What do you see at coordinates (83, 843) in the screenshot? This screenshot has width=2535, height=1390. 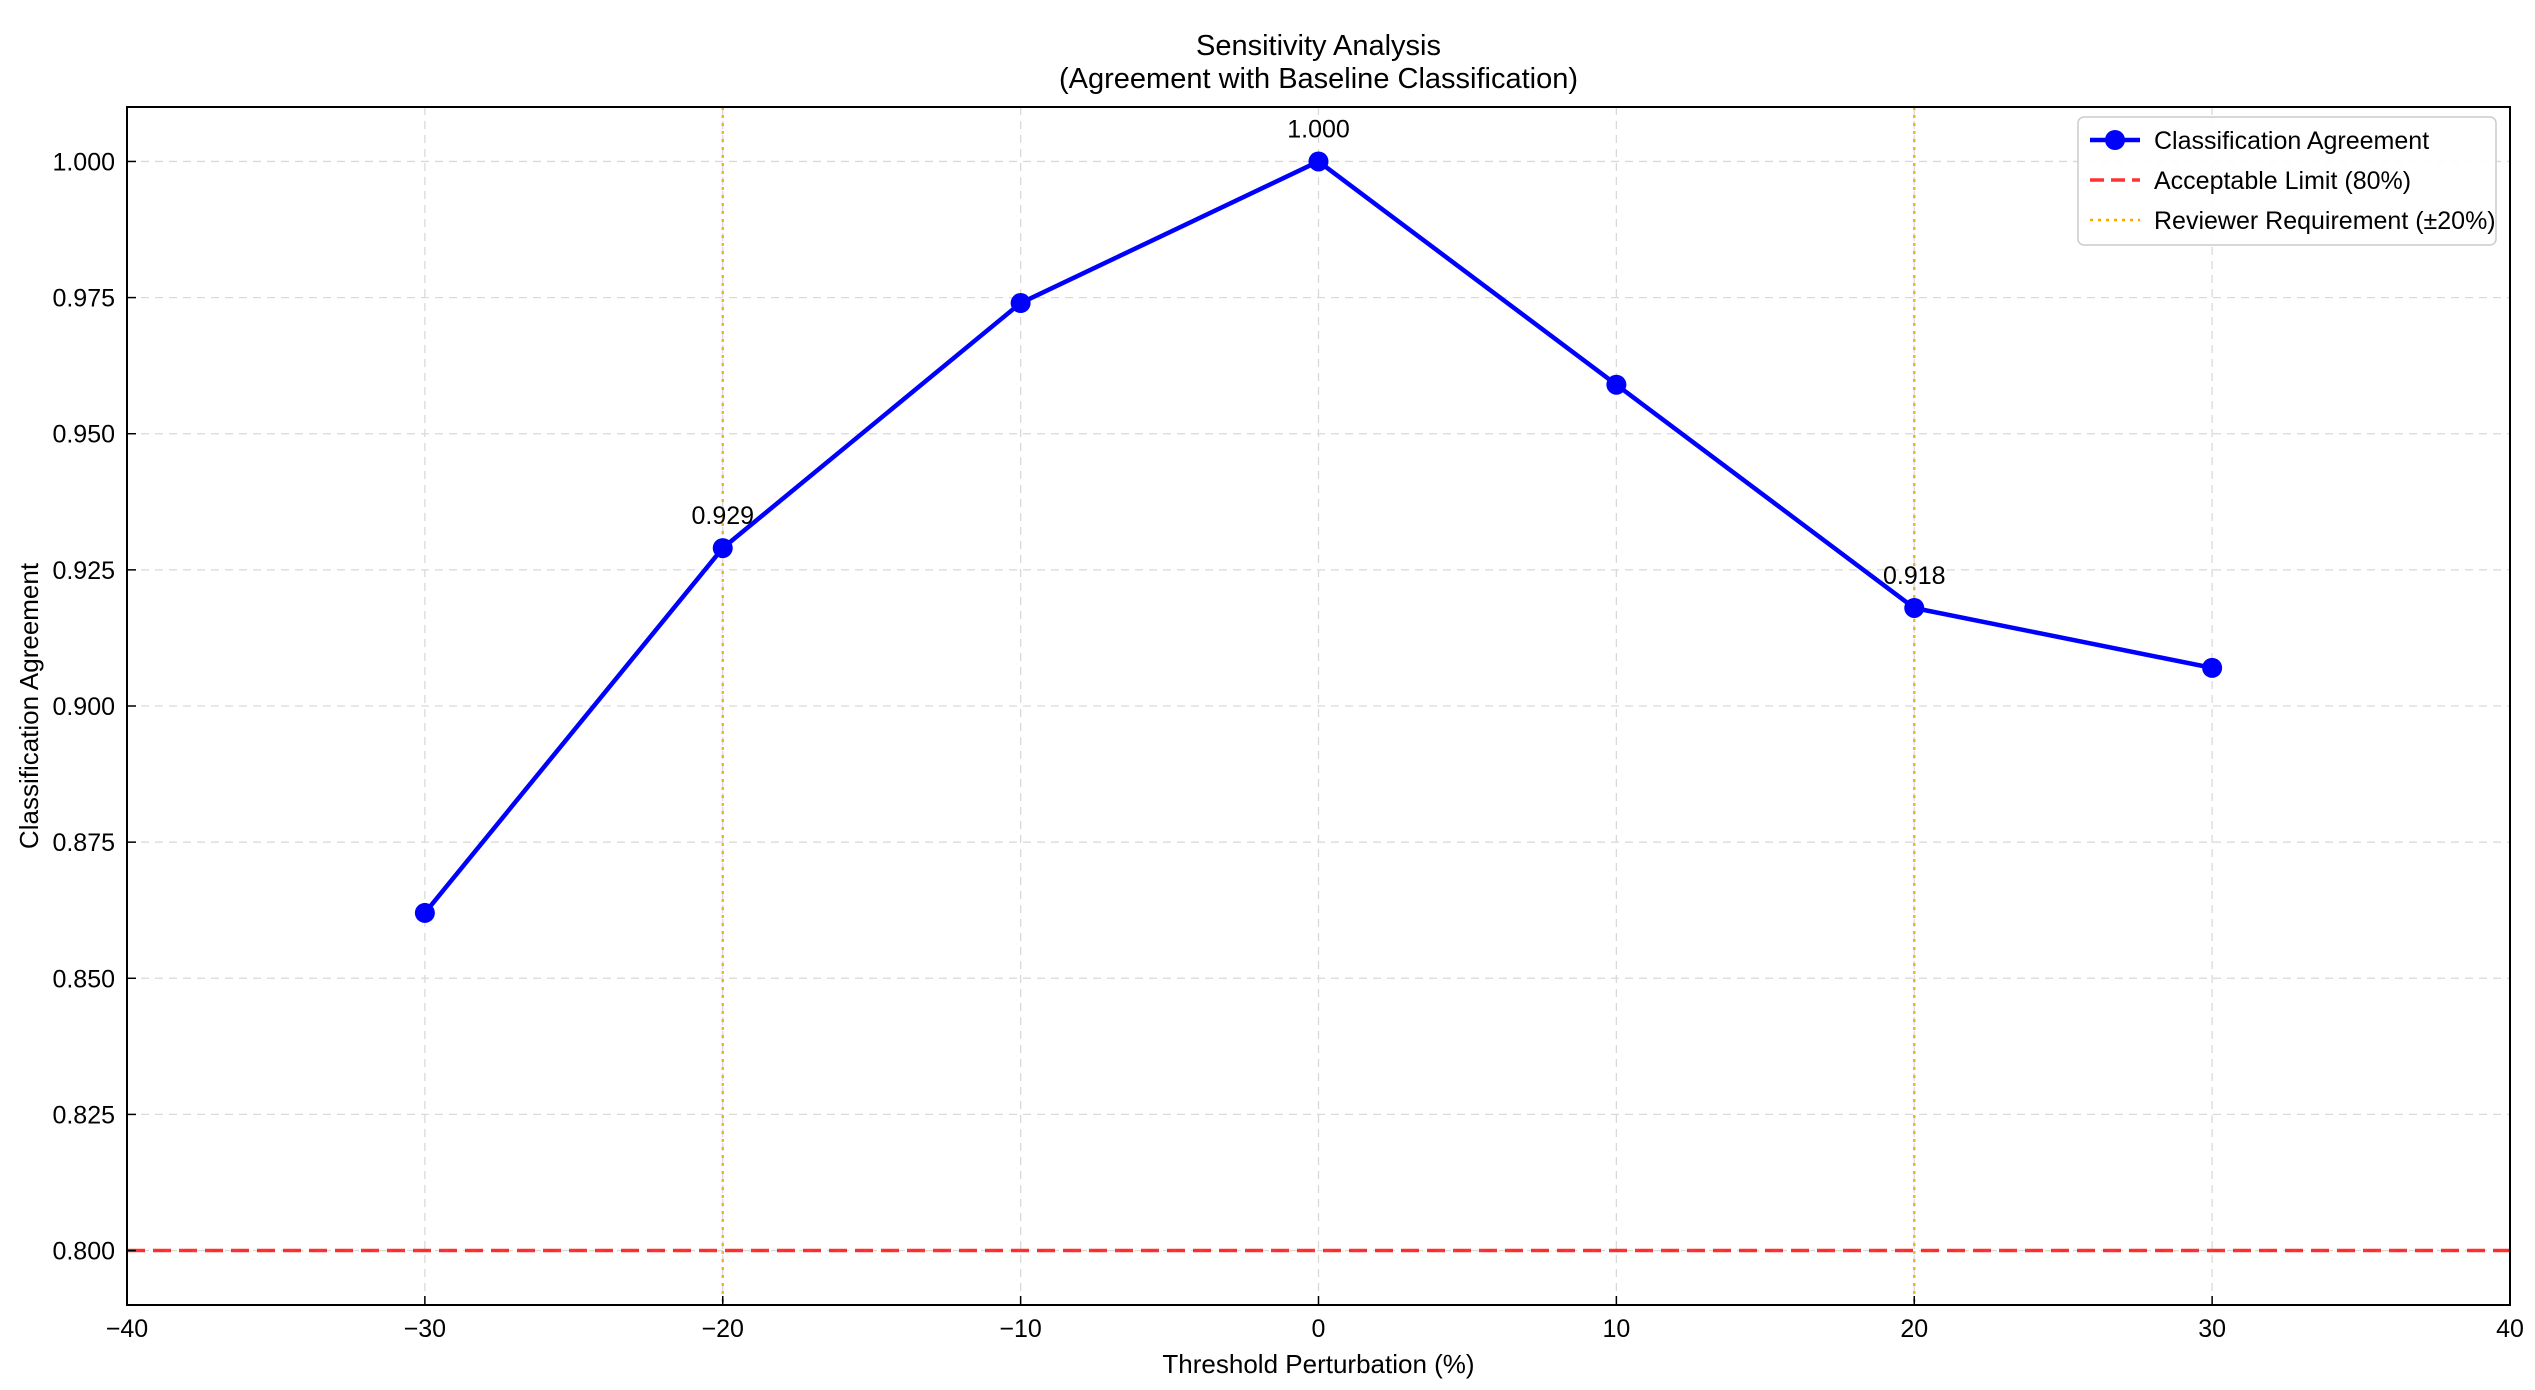 I see `y-tick-label: 0.875` at bounding box center [83, 843].